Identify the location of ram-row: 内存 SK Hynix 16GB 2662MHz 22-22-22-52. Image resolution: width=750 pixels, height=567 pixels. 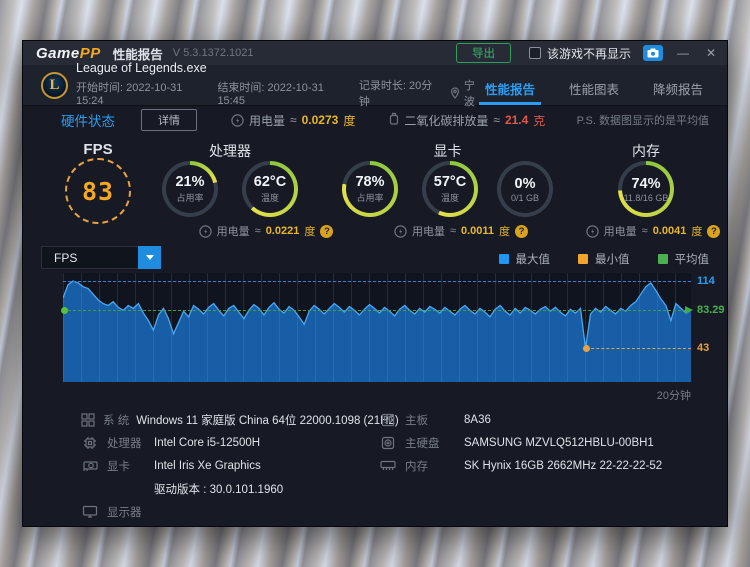
(547, 465).